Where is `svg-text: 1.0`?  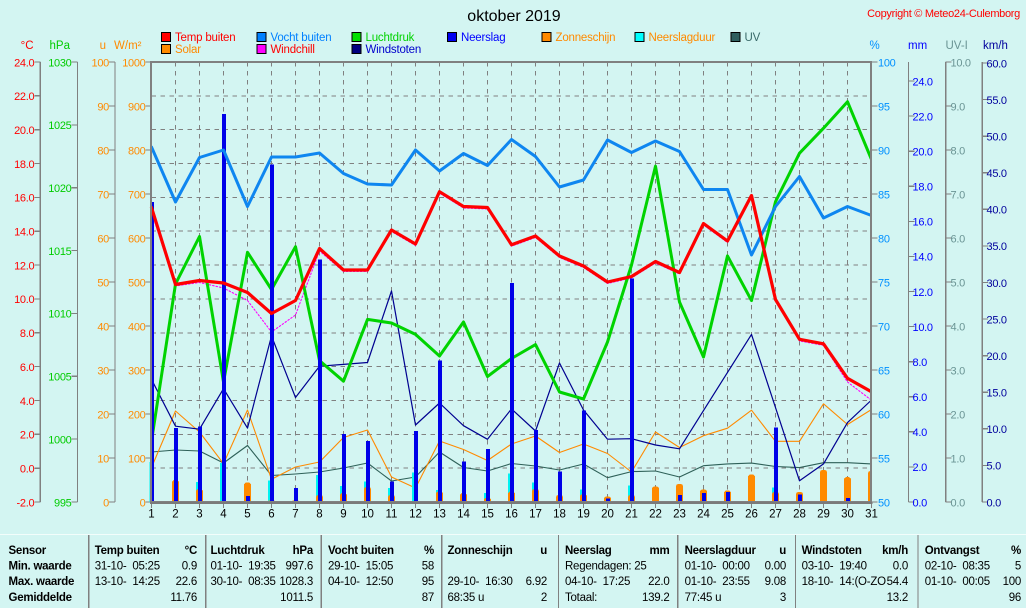
svg-text: 1.0 is located at coordinates (958, 459).